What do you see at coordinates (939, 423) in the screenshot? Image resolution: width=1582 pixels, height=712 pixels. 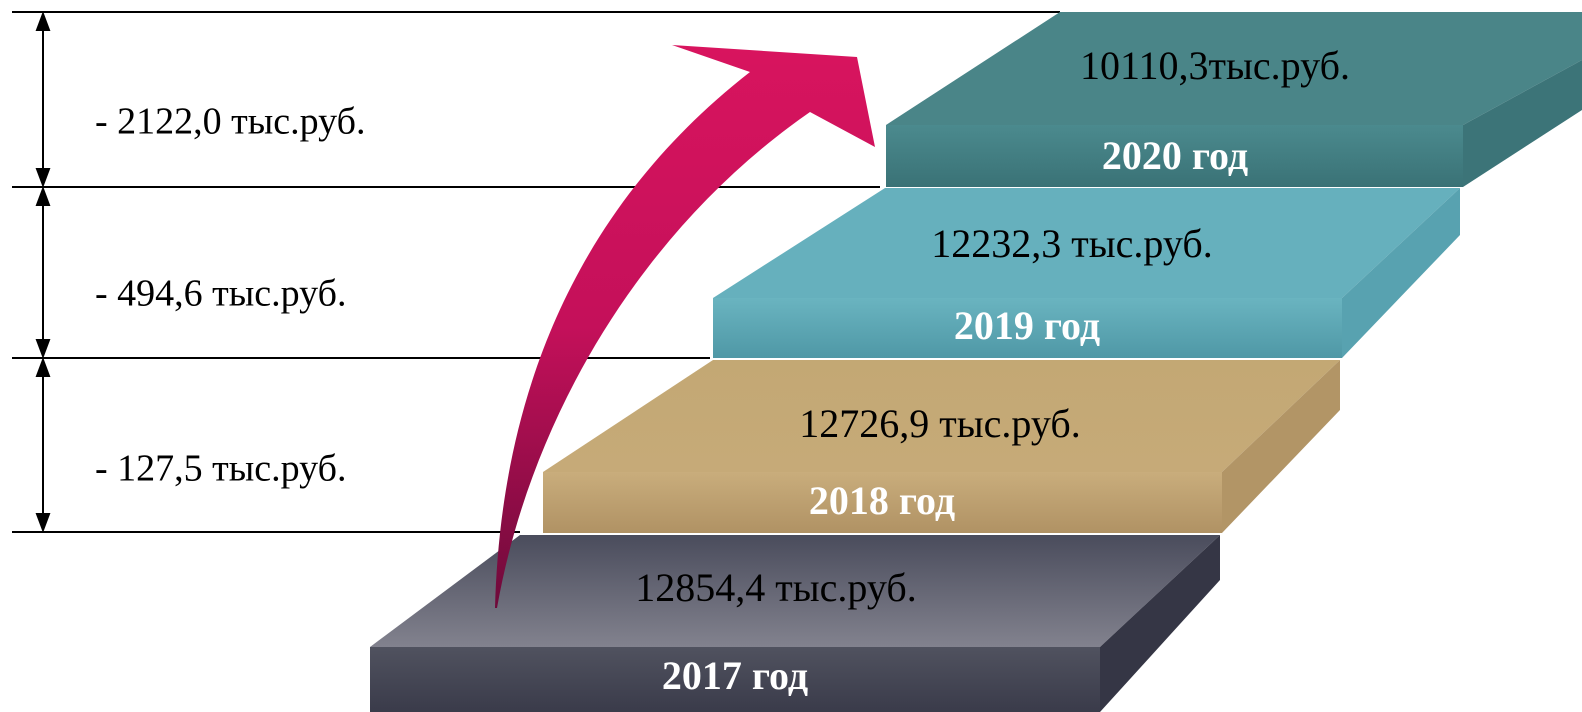 I see `step-value: 12726,9 тыс.руб.` at bounding box center [939, 423].